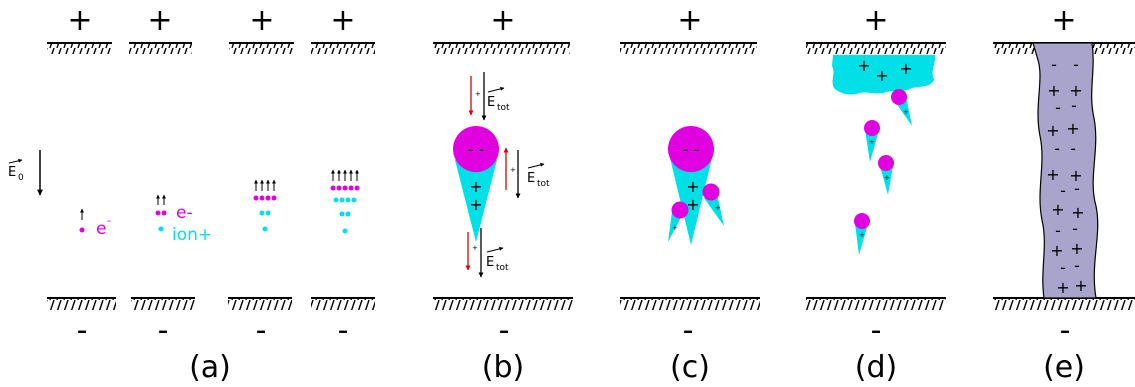  I want to click on tail-charge-c1: +, so click(692, 186).